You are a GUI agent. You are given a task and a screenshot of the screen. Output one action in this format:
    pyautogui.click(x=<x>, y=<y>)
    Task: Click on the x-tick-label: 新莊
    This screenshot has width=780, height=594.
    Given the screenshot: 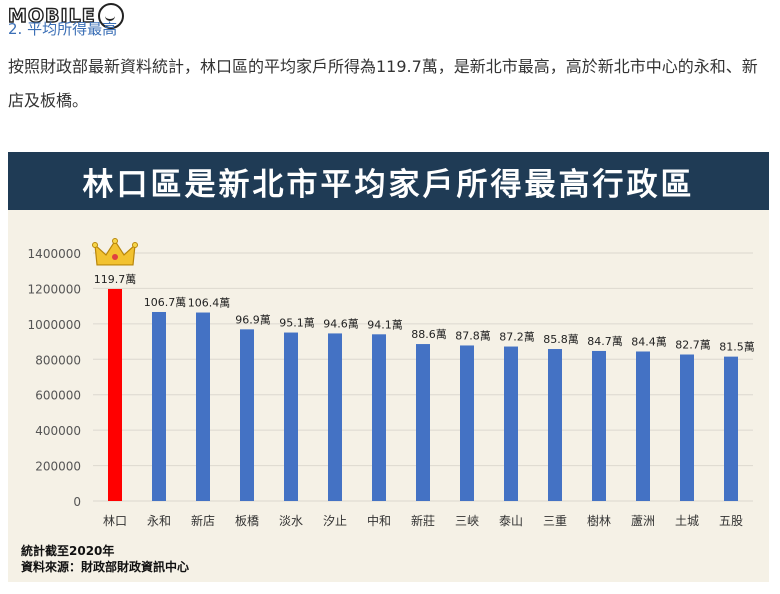 What is the action you would take?
    pyautogui.click(x=423, y=520)
    